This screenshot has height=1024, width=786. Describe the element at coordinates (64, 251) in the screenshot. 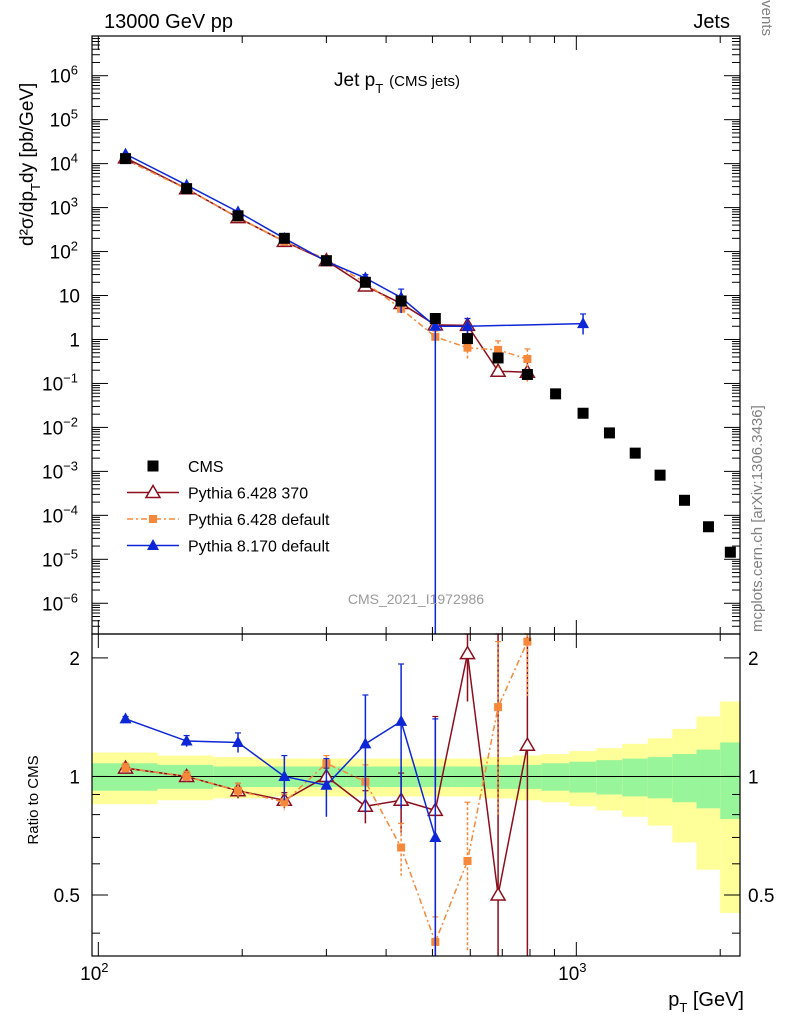

I see `y-tick-label: 10²` at that location.